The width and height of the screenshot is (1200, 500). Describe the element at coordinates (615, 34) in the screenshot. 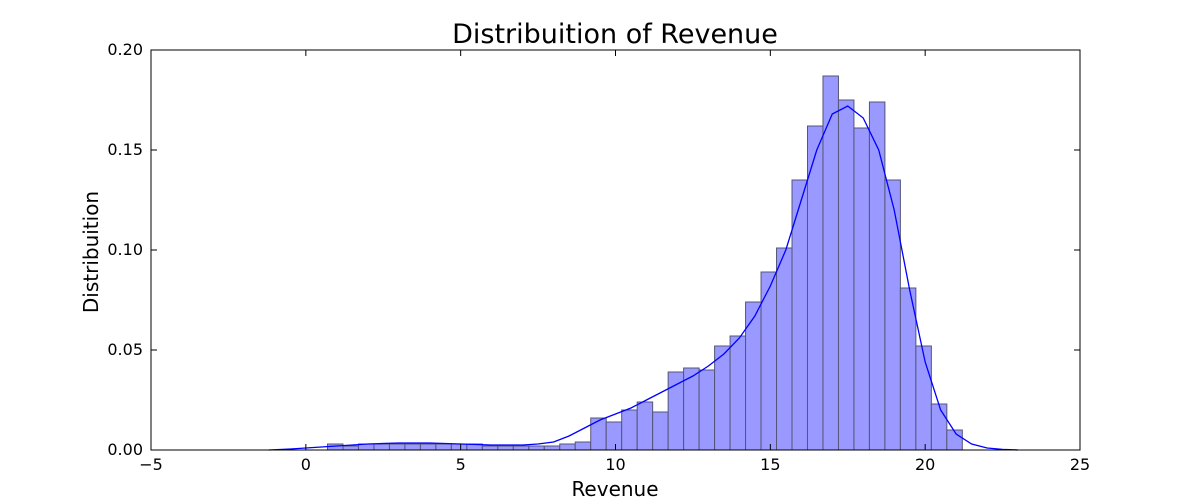

I see `chart-title: Distribuition of Revenue` at that location.